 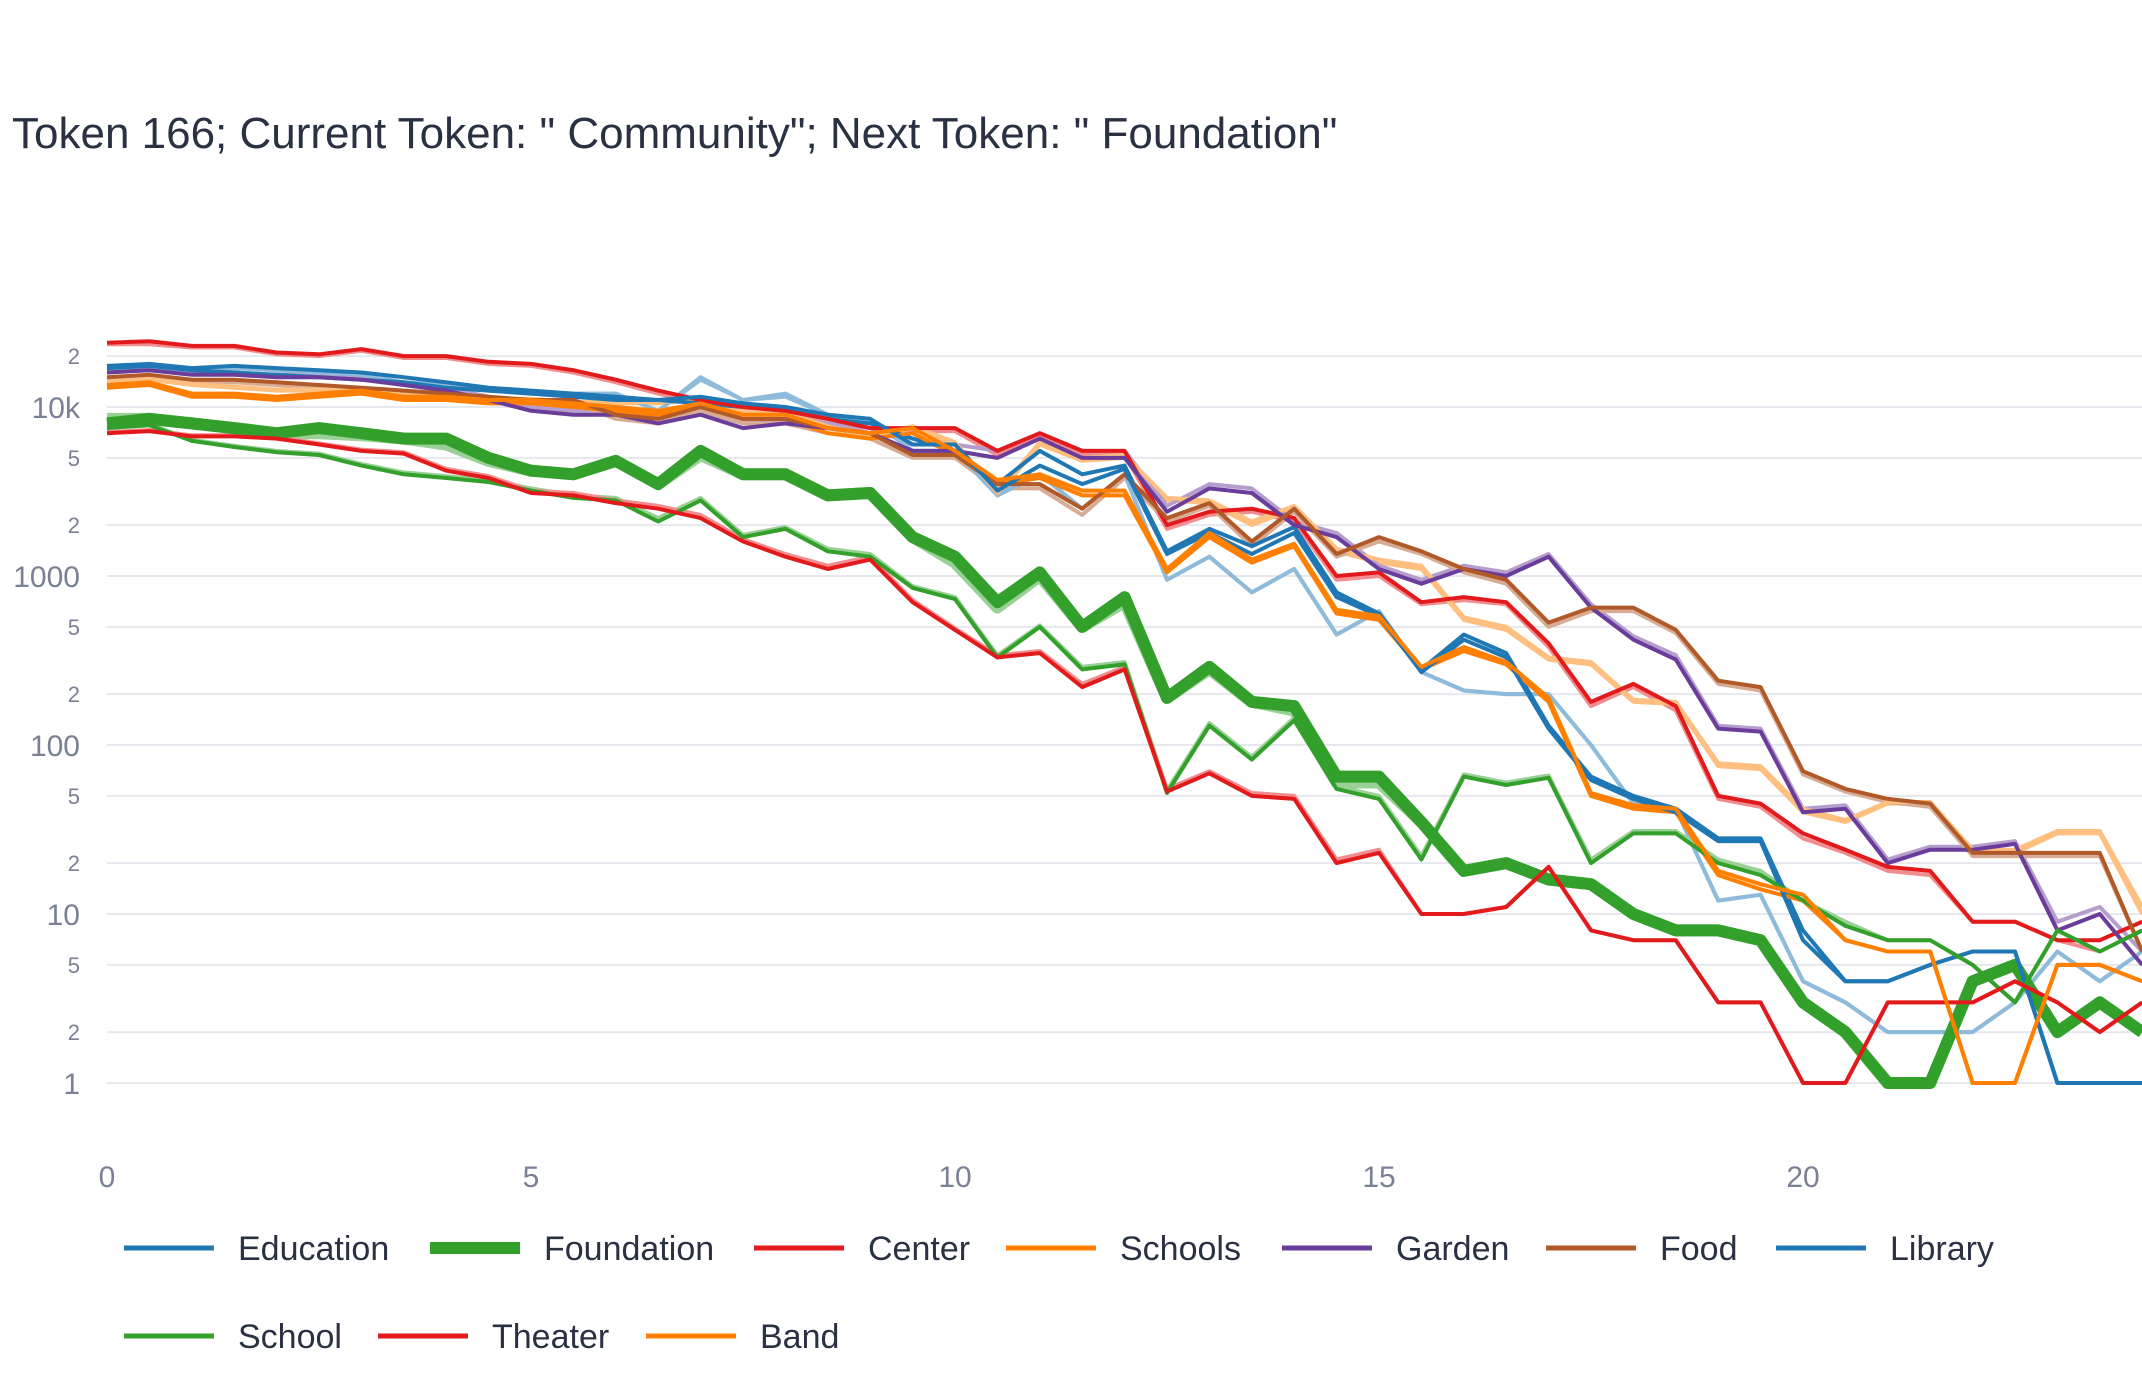 I want to click on legend-label: School, so click(x=290, y=1337).